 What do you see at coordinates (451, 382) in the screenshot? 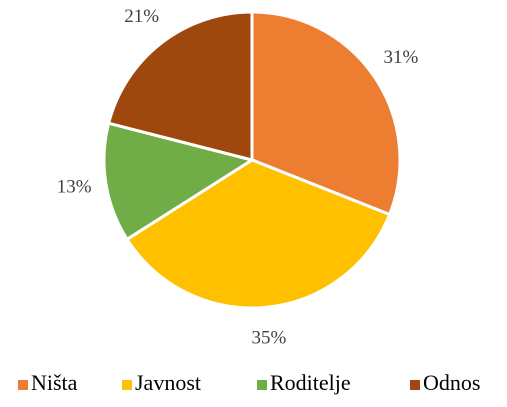
I see `legend-label: Odnos` at bounding box center [451, 382].